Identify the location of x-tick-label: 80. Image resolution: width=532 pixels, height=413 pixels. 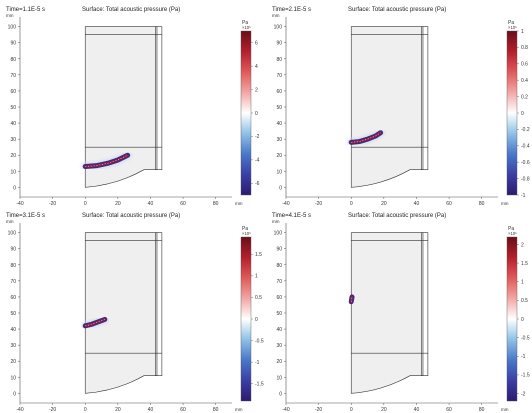
(216, 410).